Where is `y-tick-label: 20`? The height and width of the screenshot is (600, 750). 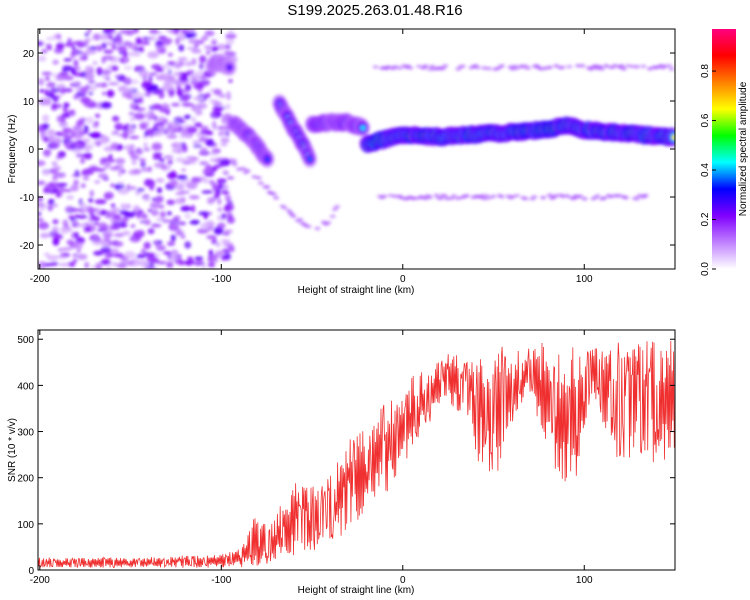 y-tick-label: 20 is located at coordinates (29, 54).